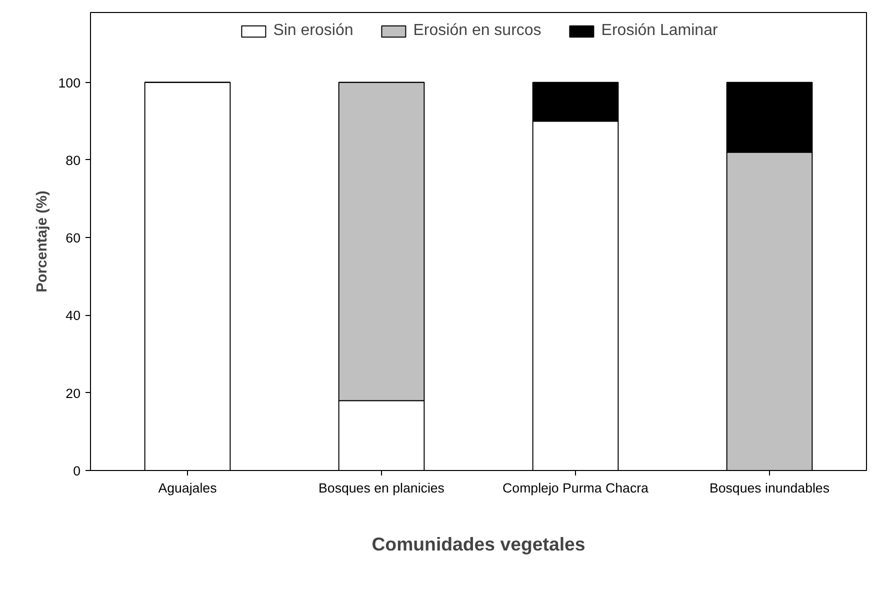 Image resolution: width=878 pixels, height=610 pixels. I want to click on y-tick-label: 60, so click(73, 238).